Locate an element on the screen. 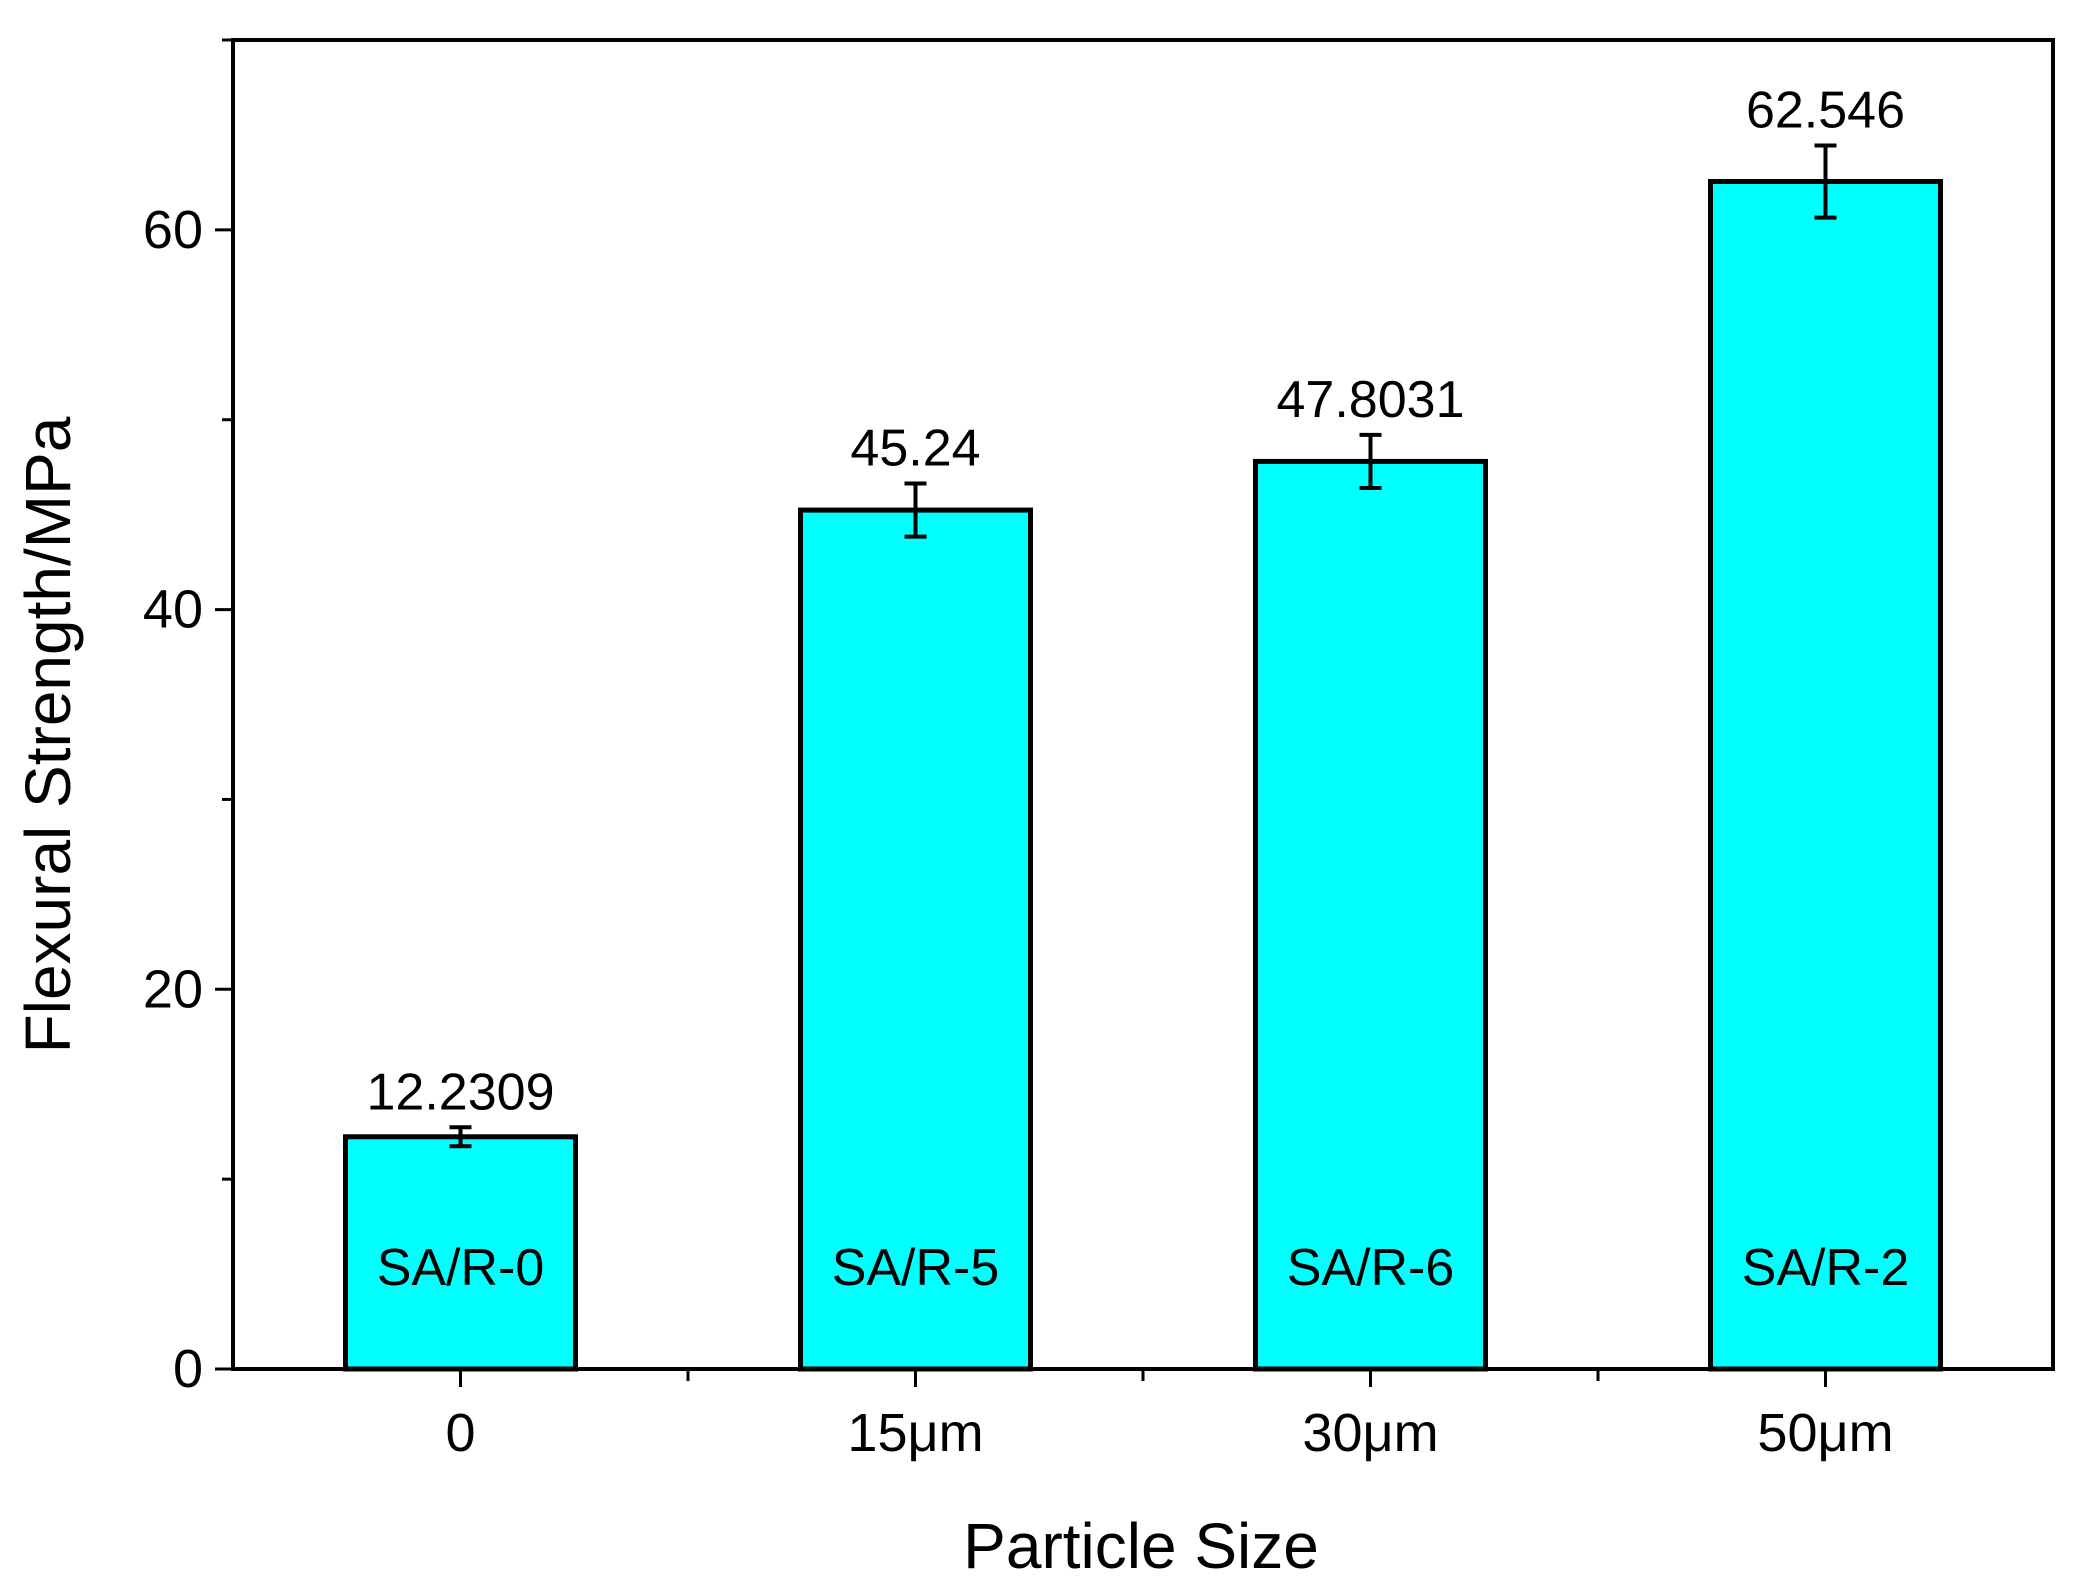  y-tick-label: 40 is located at coordinates (173, 610).